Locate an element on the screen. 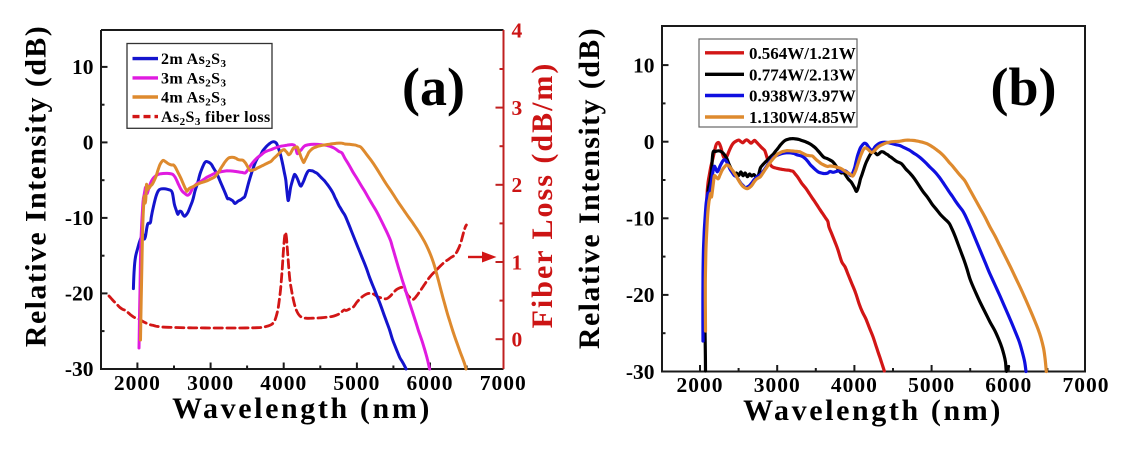 The width and height of the screenshot is (1121, 460). svg-text: 0.564W/1.21W is located at coordinates (802, 53).